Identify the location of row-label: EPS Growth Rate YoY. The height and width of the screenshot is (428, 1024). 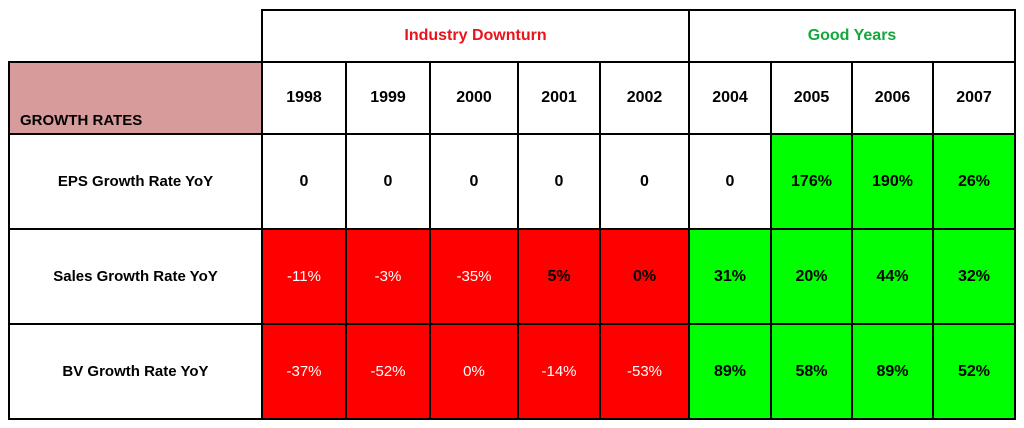
(135, 181).